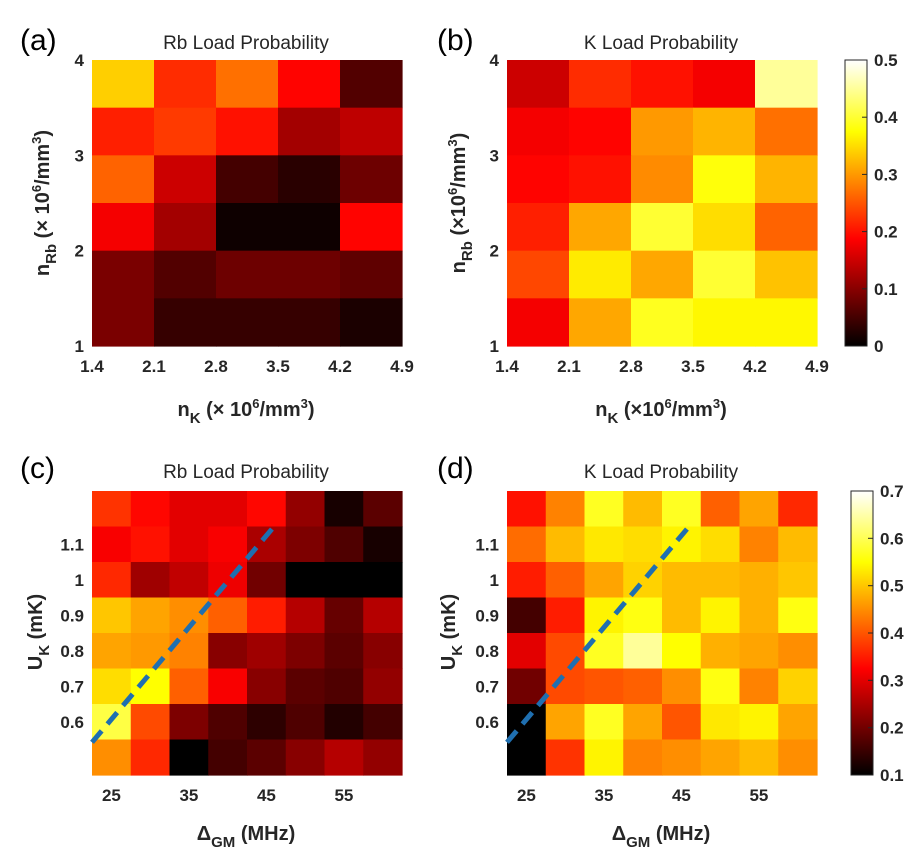 The image size is (920, 867). I want to click on colorbar-b, so click(856, 203).